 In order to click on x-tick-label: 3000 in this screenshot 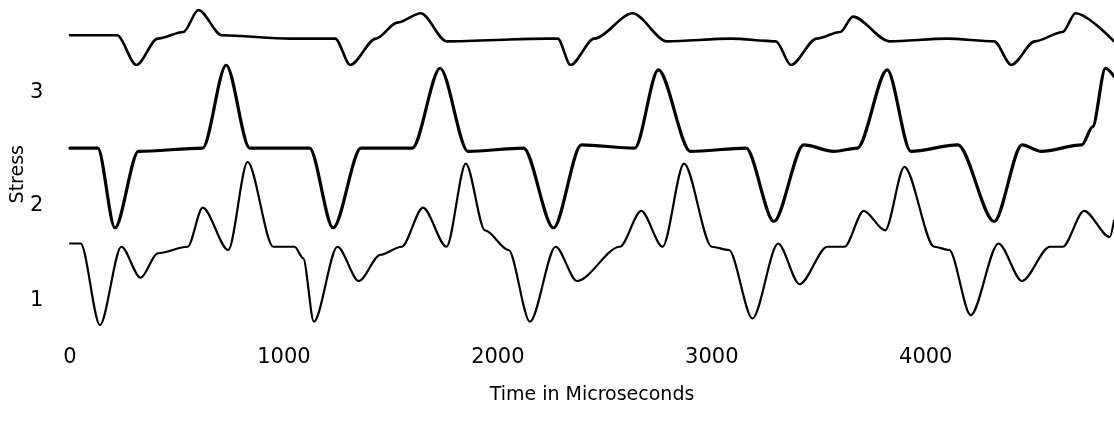, I will do `click(712, 355)`.